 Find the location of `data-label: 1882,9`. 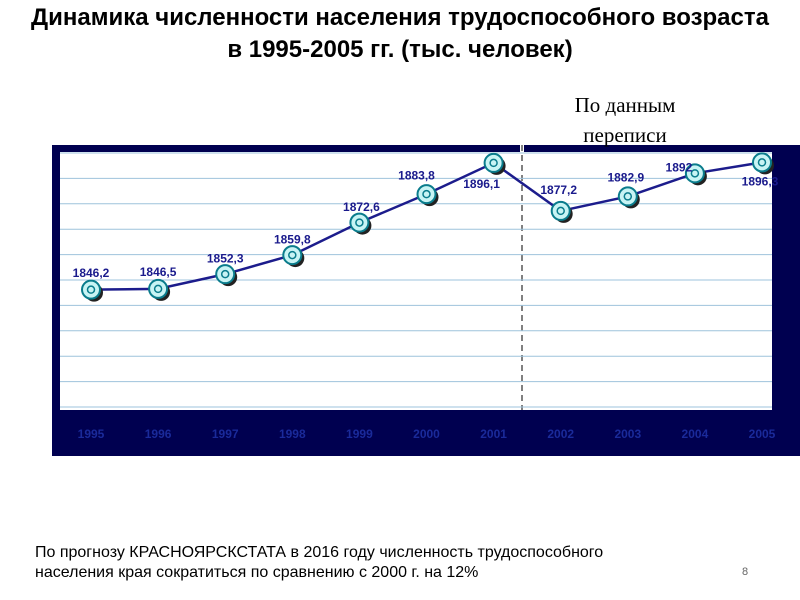

data-label: 1882,9 is located at coordinates (625, 178).